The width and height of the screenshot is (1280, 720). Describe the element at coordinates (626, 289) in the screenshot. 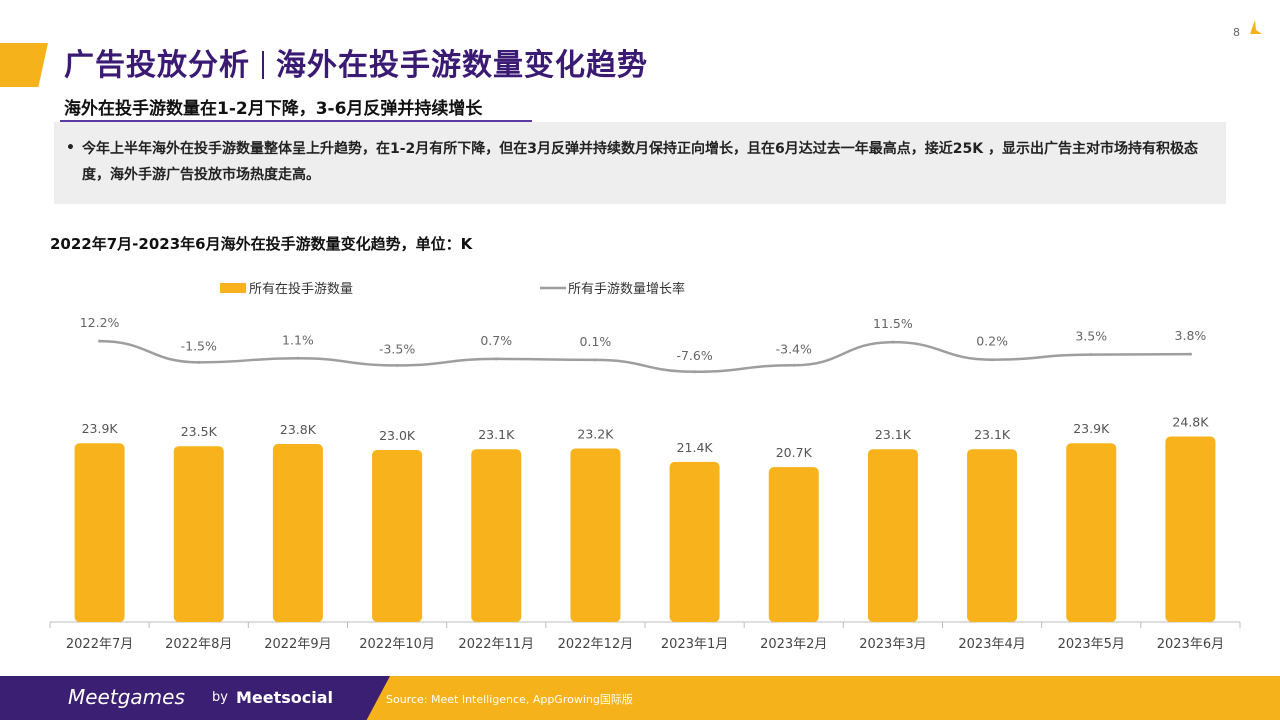

I see `legend-line-label: 所有手游数量增长率` at that location.